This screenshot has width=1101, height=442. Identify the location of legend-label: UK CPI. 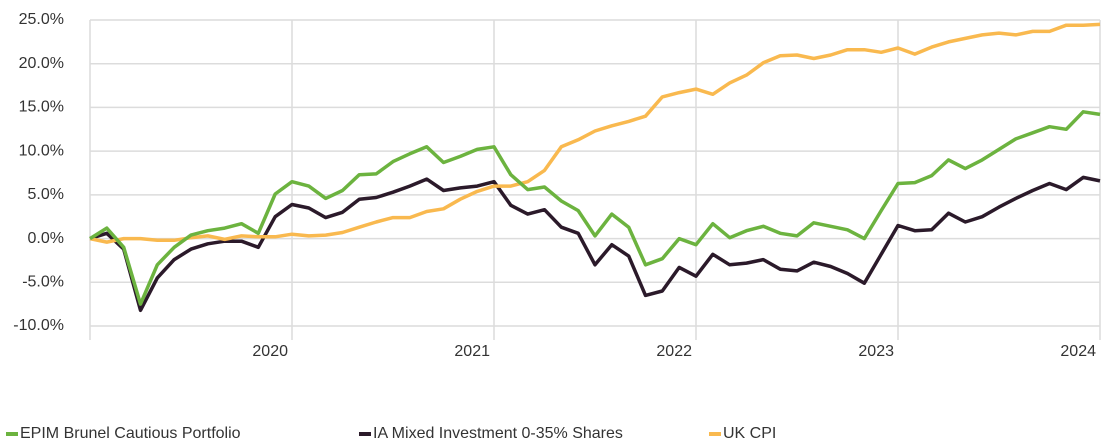
(749, 433).